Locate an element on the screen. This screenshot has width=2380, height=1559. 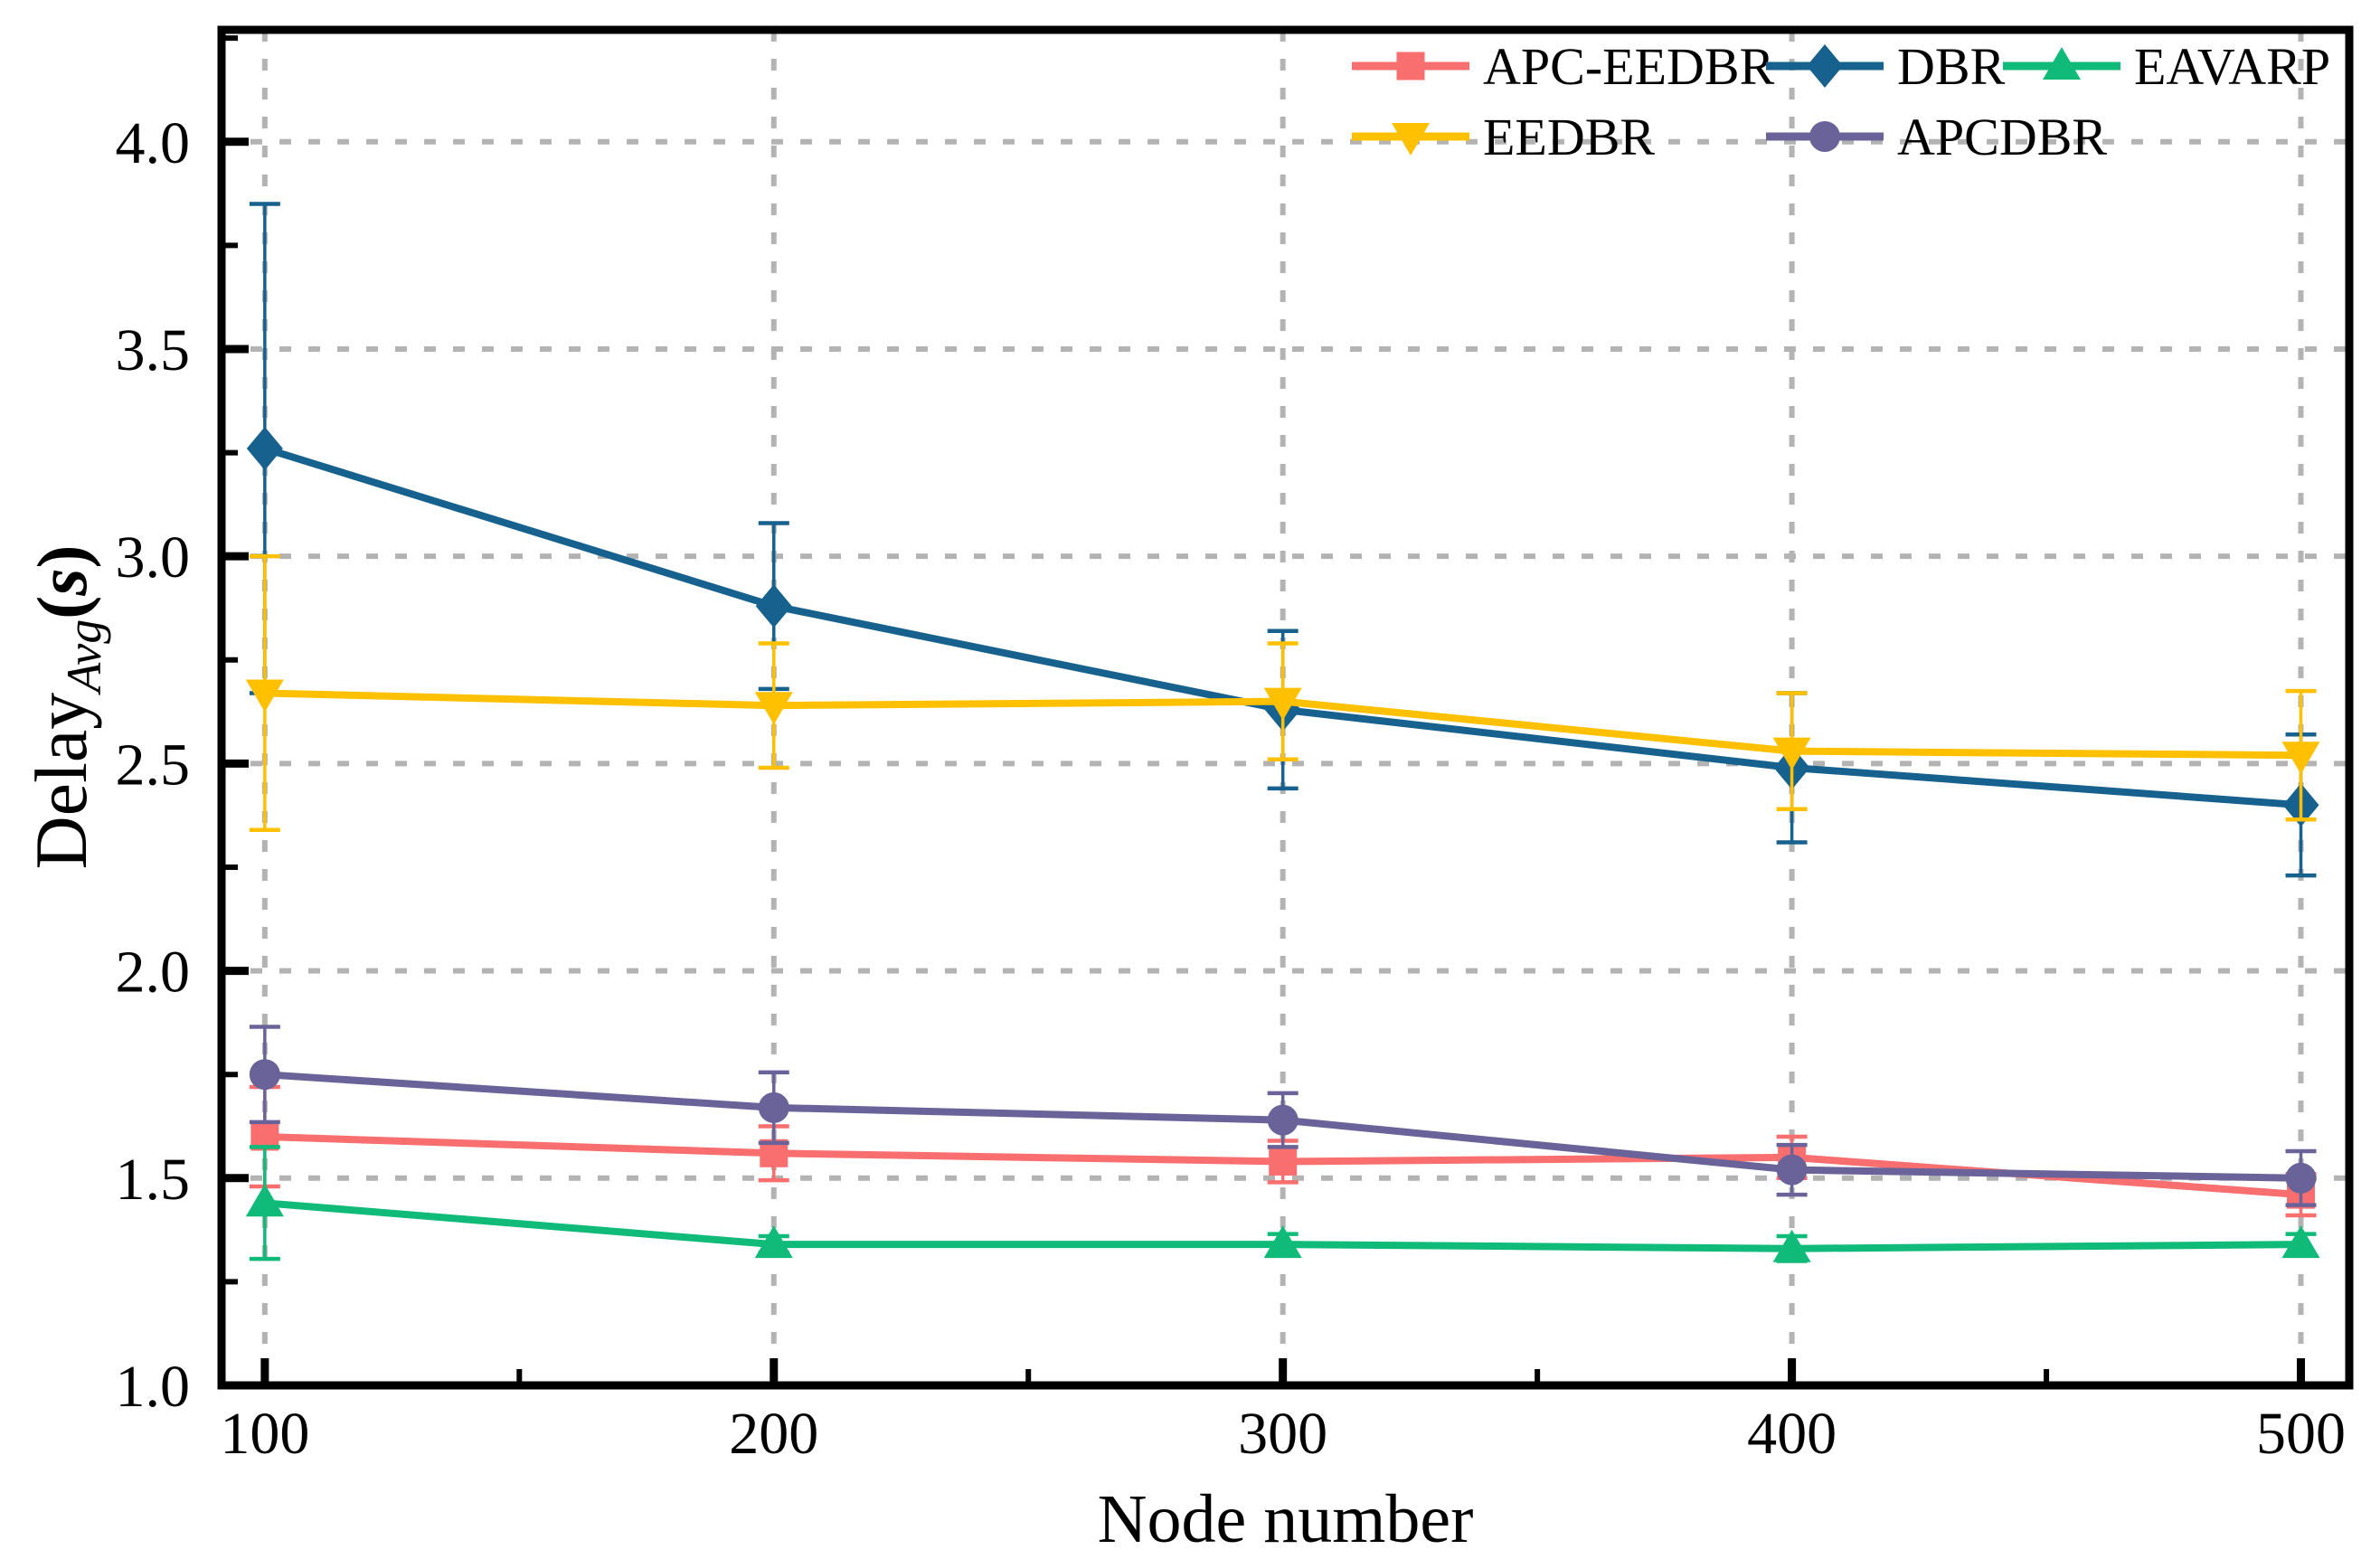
y-axis-title: DelayAvg(s) is located at coordinates (65, 706).